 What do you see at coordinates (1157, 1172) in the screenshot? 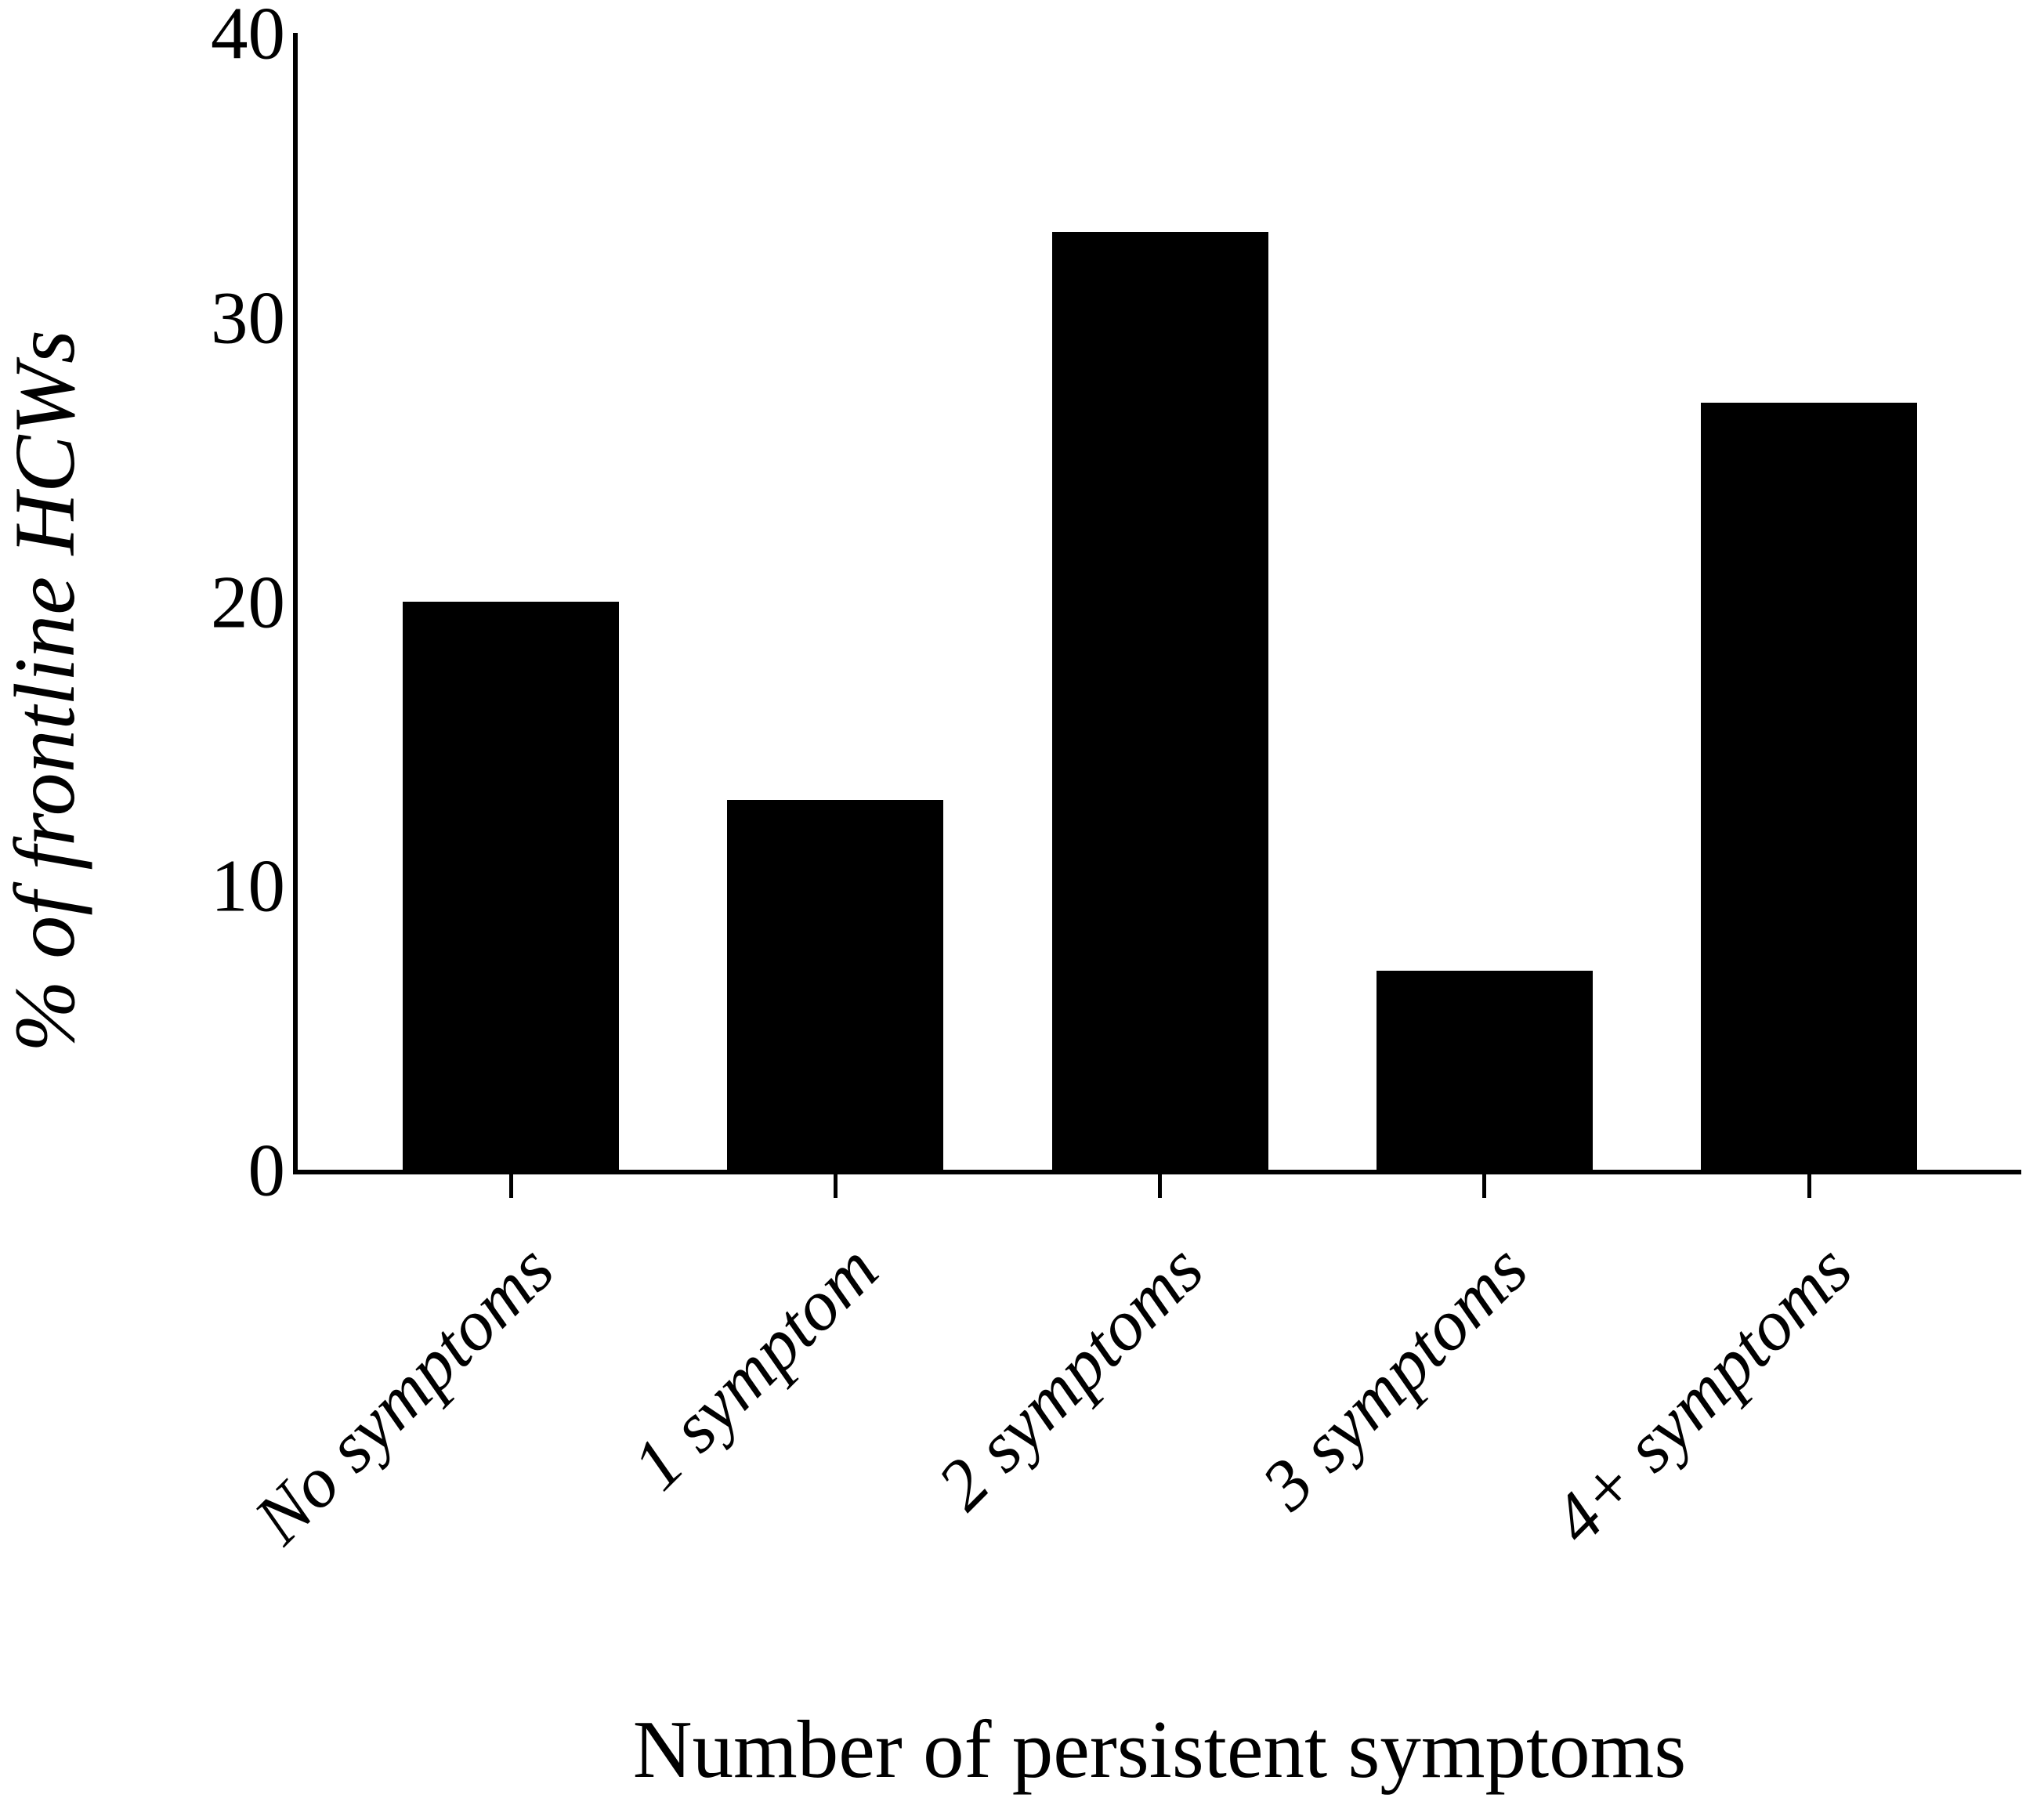
I see `x-axis-spine` at bounding box center [1157, 1172].